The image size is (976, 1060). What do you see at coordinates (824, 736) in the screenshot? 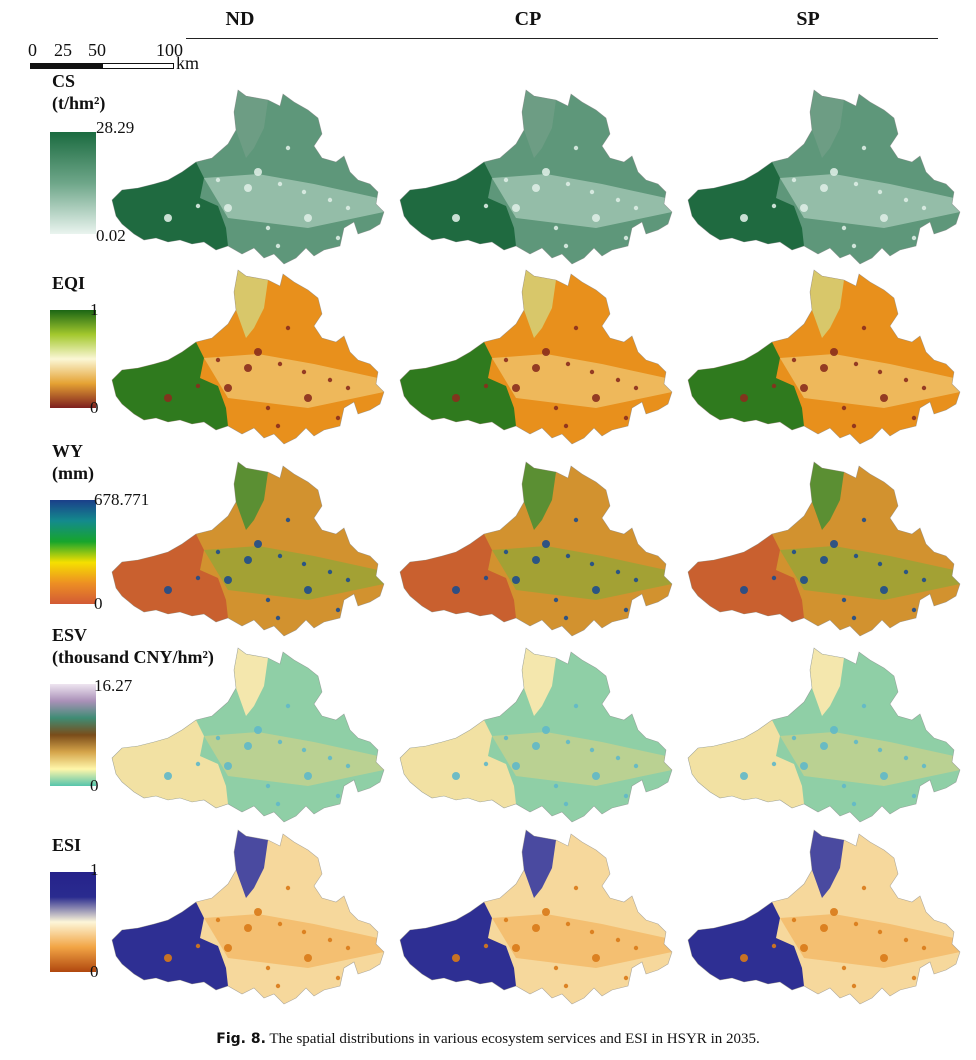
I see `map-esv-sp` at bounding box center [824, 736].